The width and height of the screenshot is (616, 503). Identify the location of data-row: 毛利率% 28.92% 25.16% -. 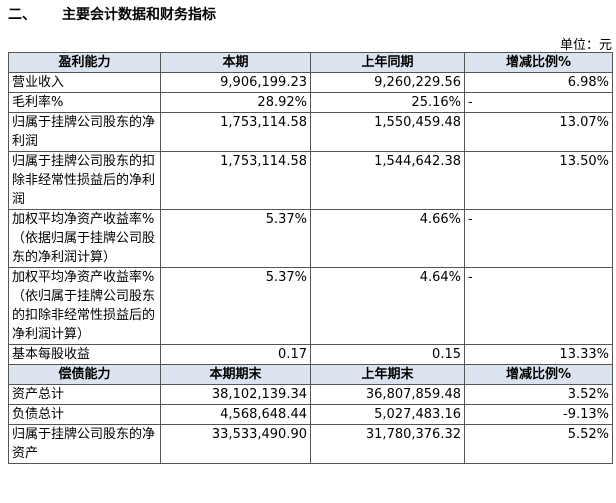
(310, 102).